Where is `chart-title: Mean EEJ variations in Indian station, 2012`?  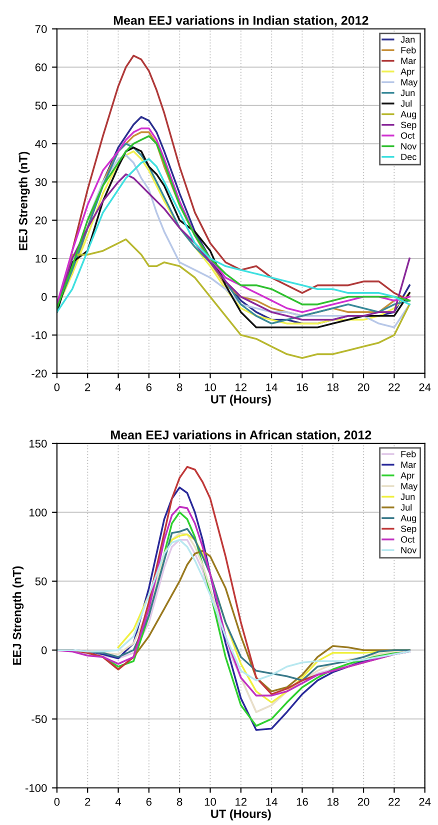 chart-title: Mean EEJ variations in Indian station, 2012 is located at coordinates (241, 21).